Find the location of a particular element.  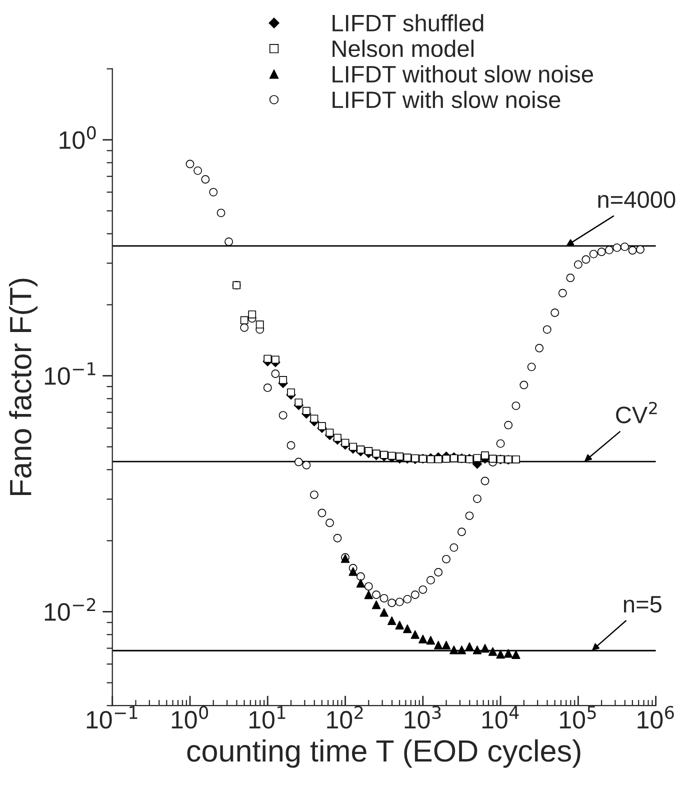

annotation: CV$^{2}$ is located at coordinates (636, 413).